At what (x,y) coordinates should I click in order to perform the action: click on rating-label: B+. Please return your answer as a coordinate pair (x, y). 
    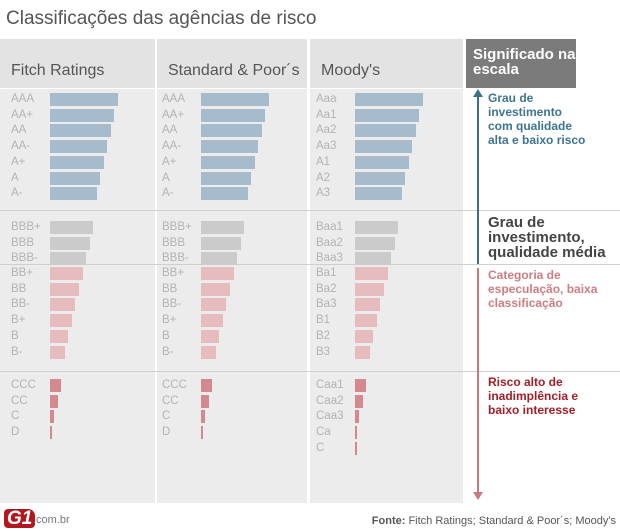
    Looking at the image, I should click on (18, 320).